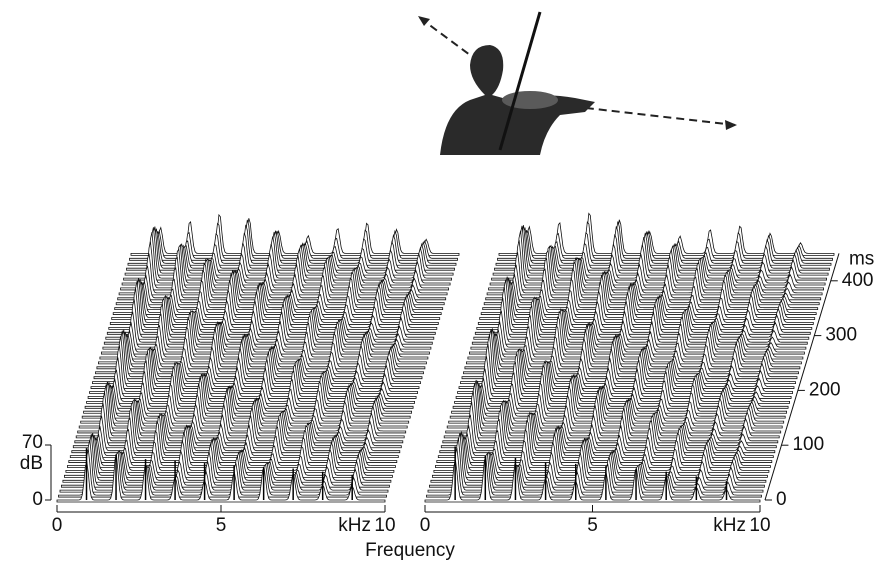 This screenshot has width=887, height=564. I want to click on y-axis-label: ms, so click(861, 258).